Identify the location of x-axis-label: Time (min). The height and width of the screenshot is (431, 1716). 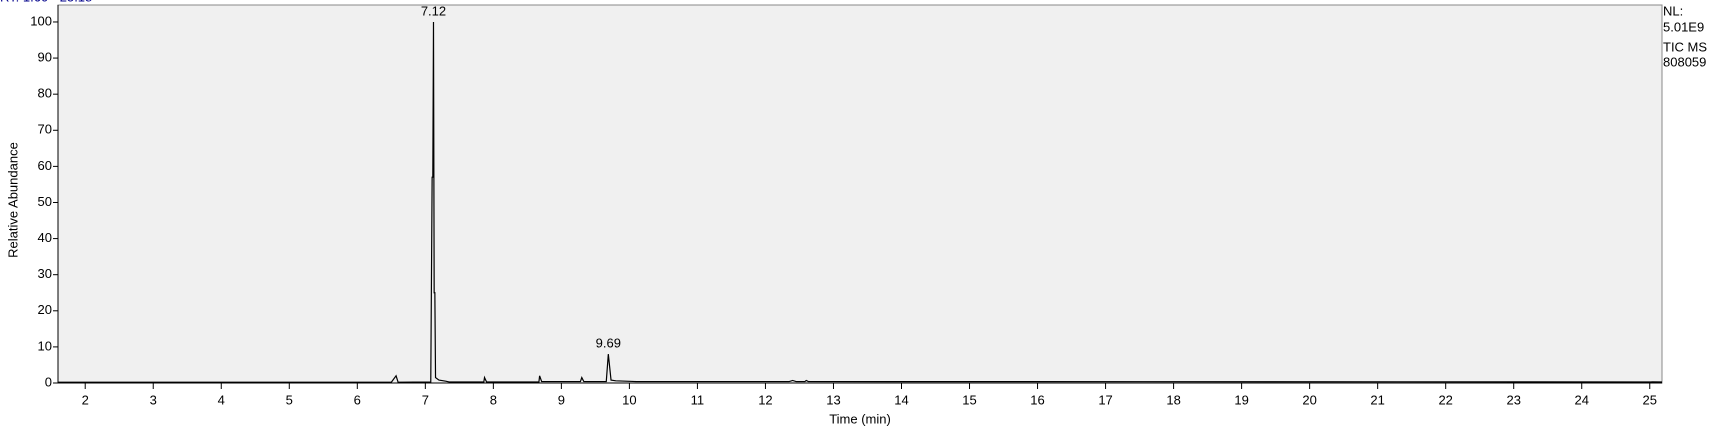
(860, 418).